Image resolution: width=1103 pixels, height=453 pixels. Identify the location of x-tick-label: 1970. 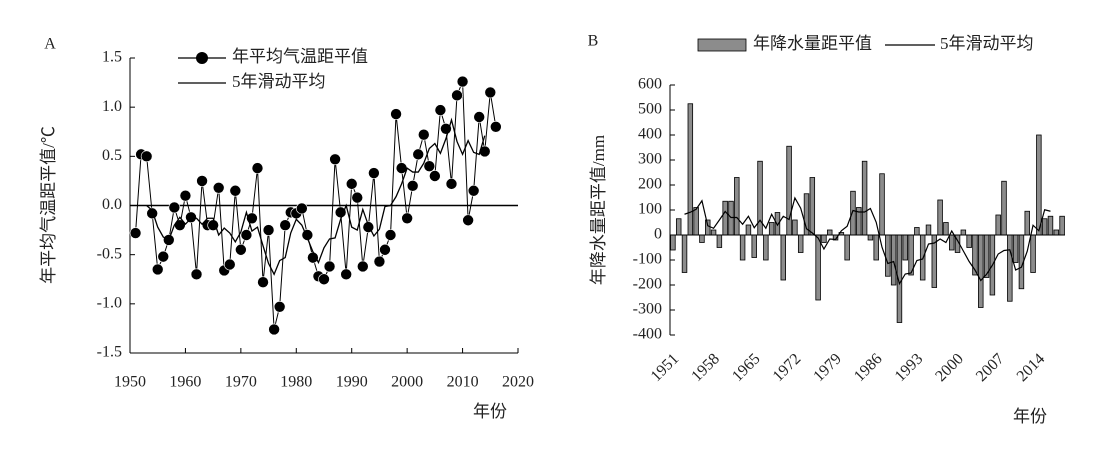
(241, 382).